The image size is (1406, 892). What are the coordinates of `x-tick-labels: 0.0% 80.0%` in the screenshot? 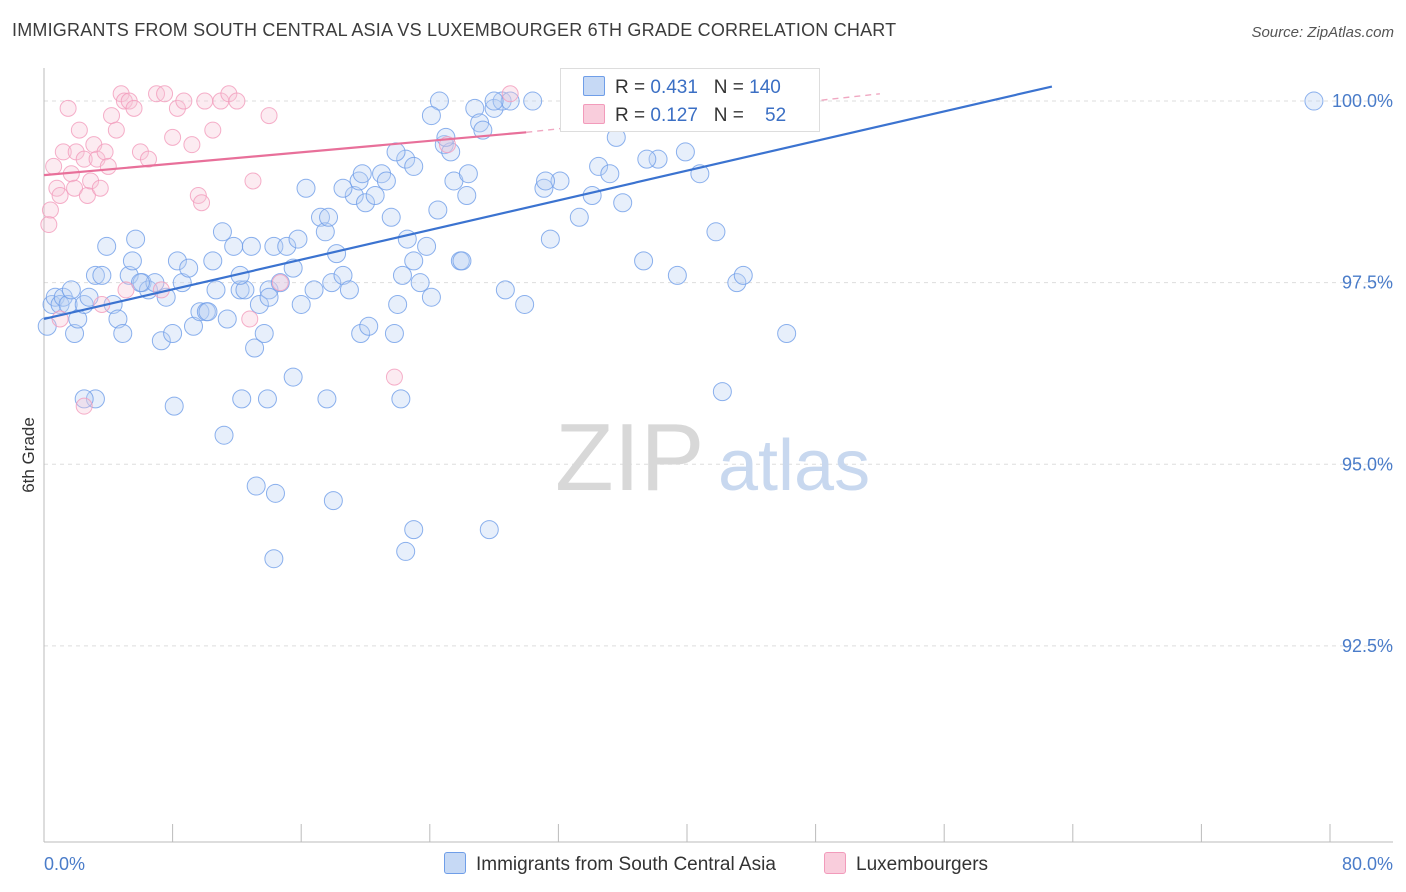 It's located at (718, 864).